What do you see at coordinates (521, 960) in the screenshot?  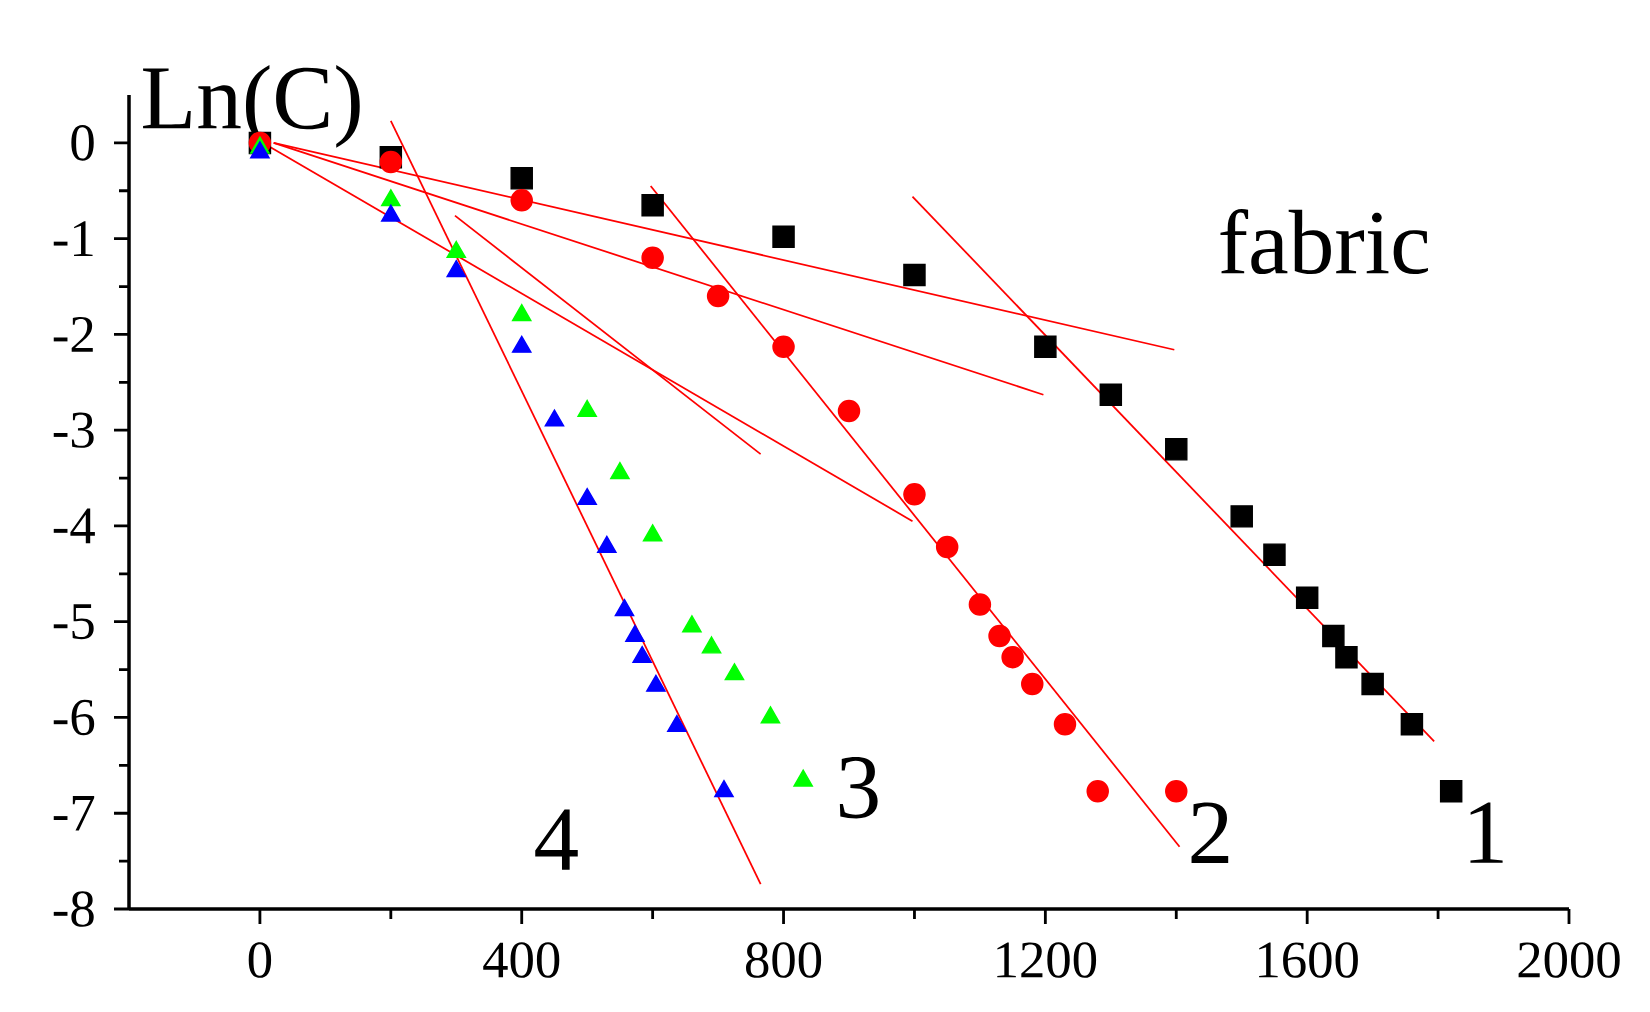 I see `x-tick-label: 400` at bounding box center [521, 960].